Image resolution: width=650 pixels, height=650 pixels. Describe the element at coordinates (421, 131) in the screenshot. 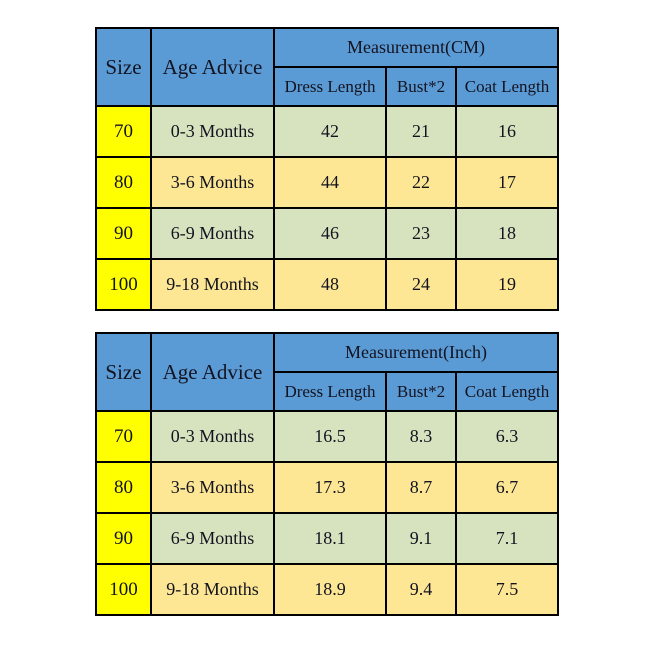

I see `bust-value: 21` at that location.